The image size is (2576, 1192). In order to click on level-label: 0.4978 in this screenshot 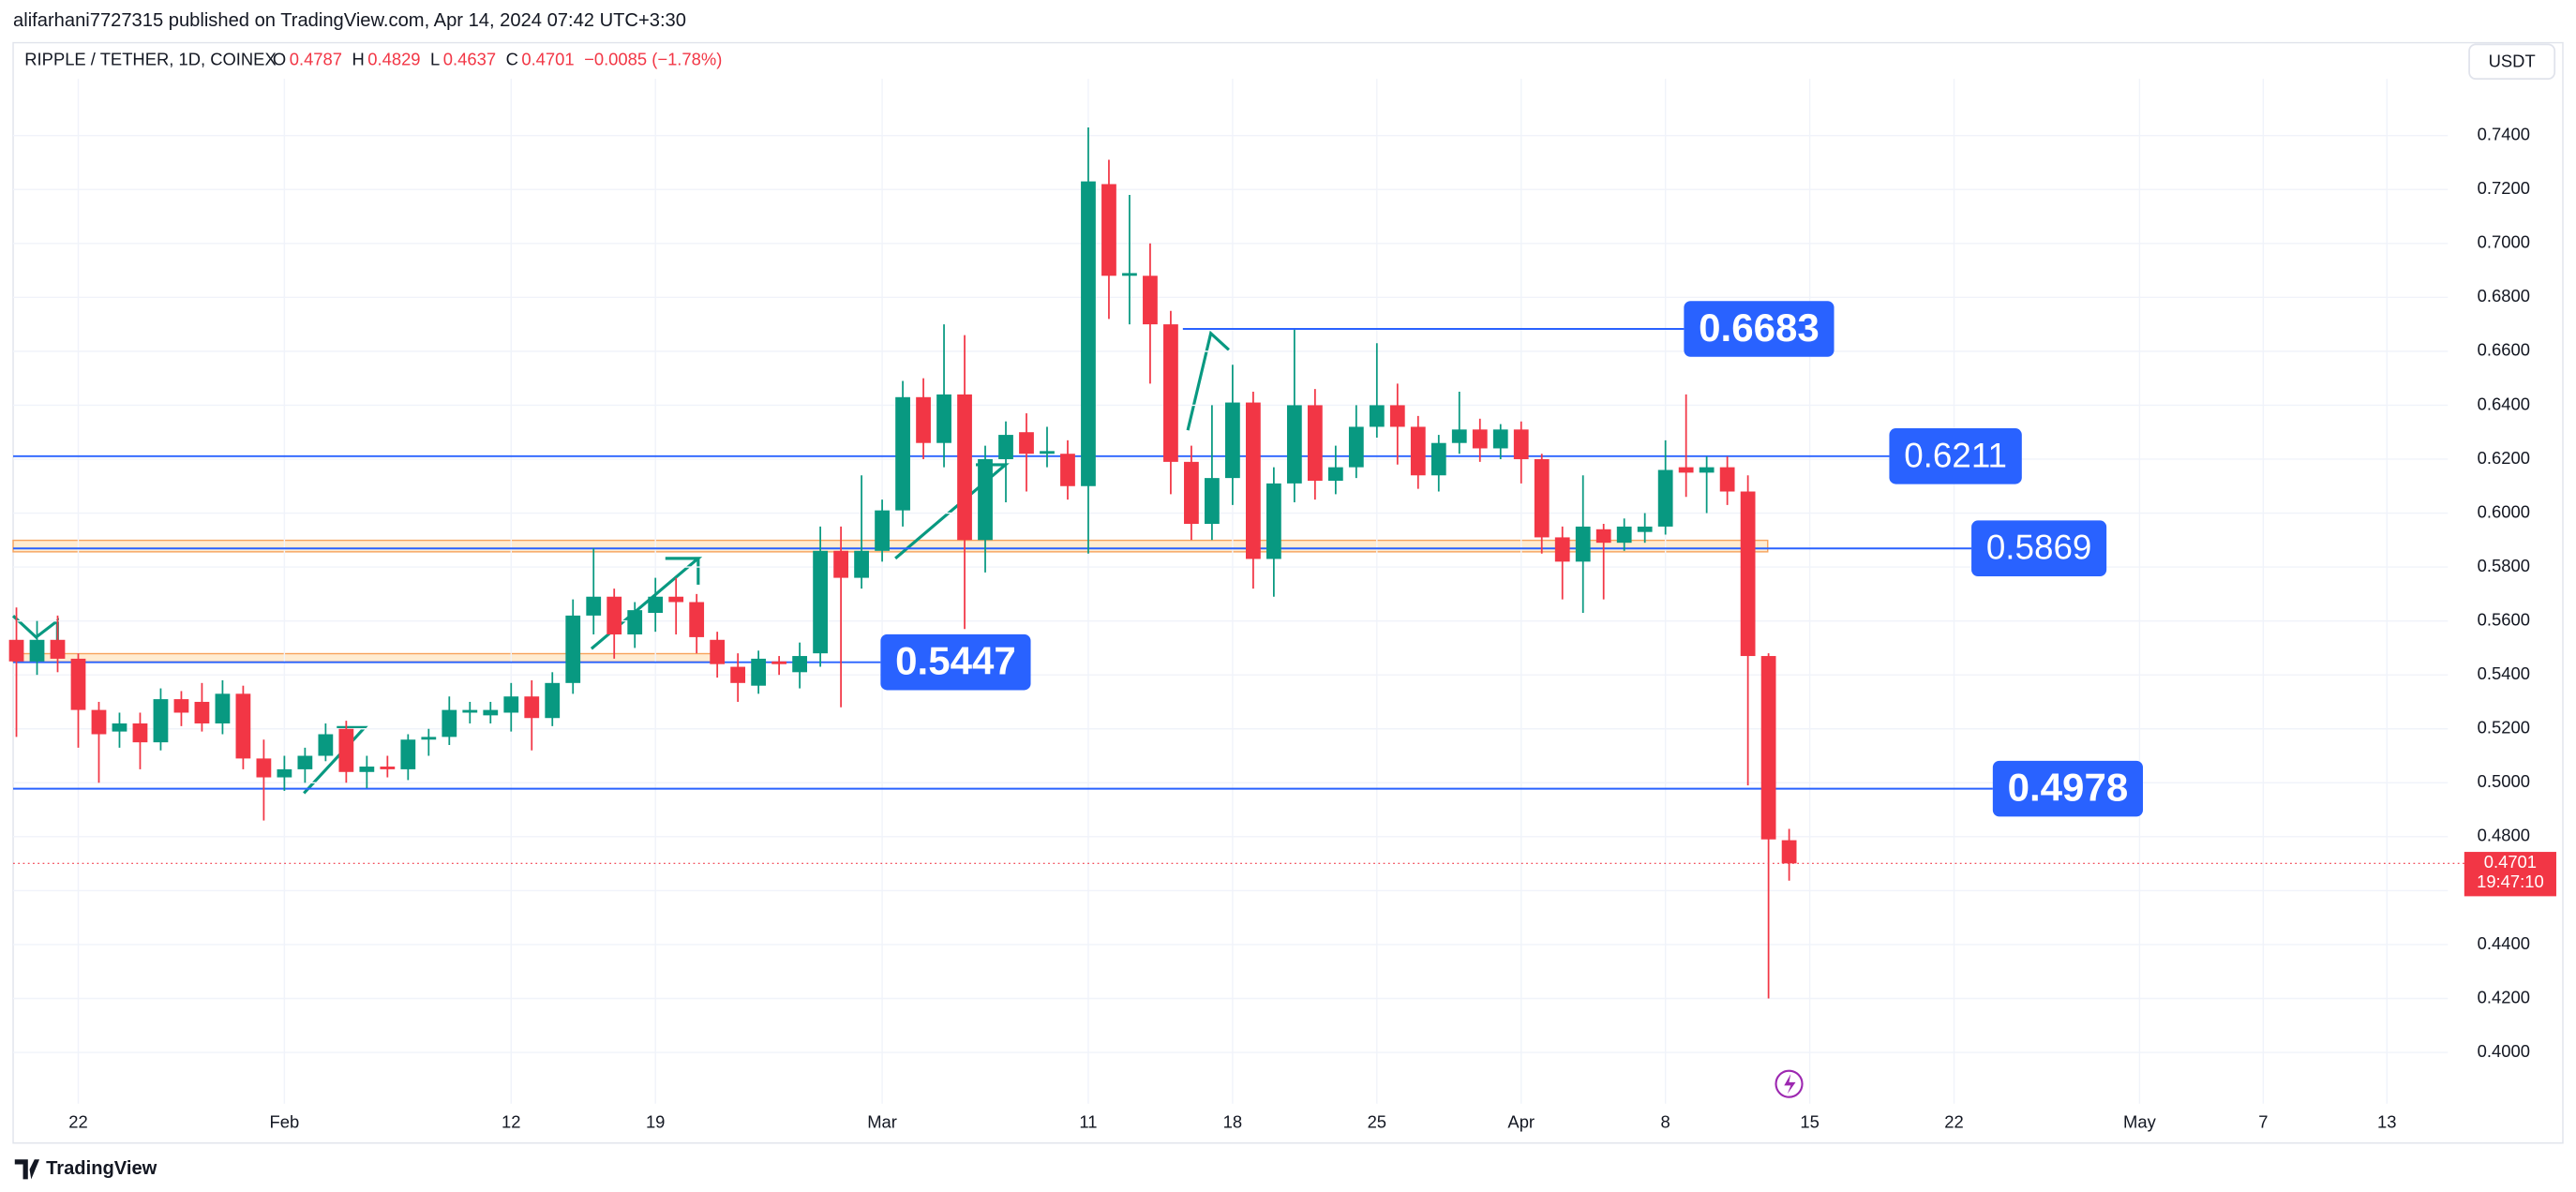, I will do `click(2068, 787)`.